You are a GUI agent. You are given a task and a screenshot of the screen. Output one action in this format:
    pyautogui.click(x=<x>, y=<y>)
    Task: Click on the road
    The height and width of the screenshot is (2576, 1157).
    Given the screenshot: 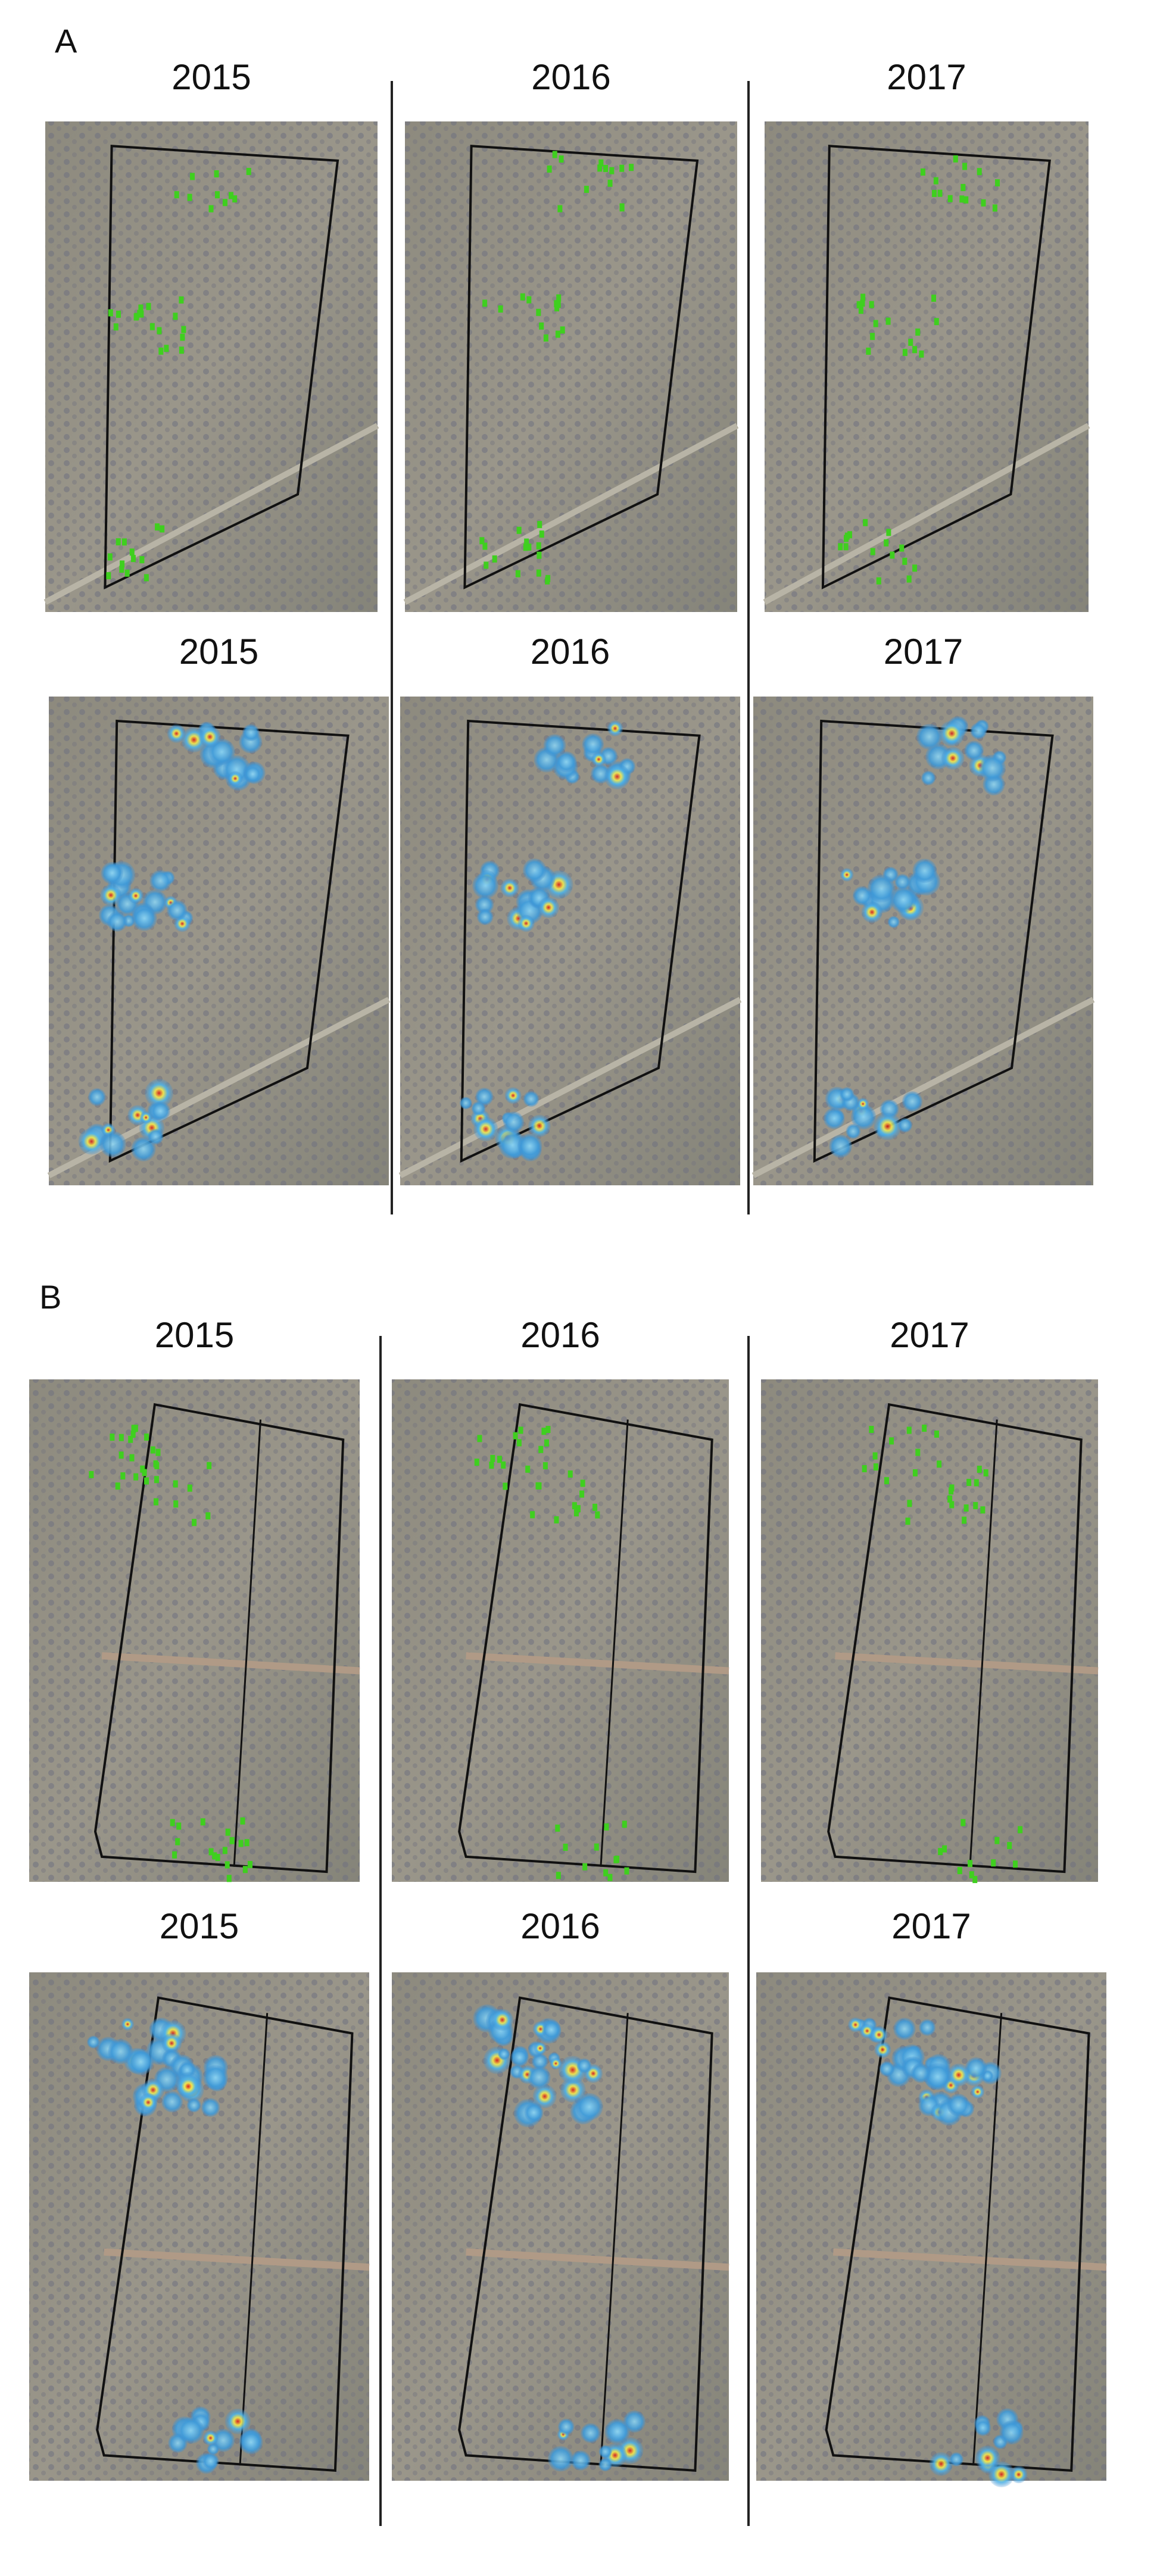 What is the action you would take?
    pyautogui.click(x=570, y=1088)
    